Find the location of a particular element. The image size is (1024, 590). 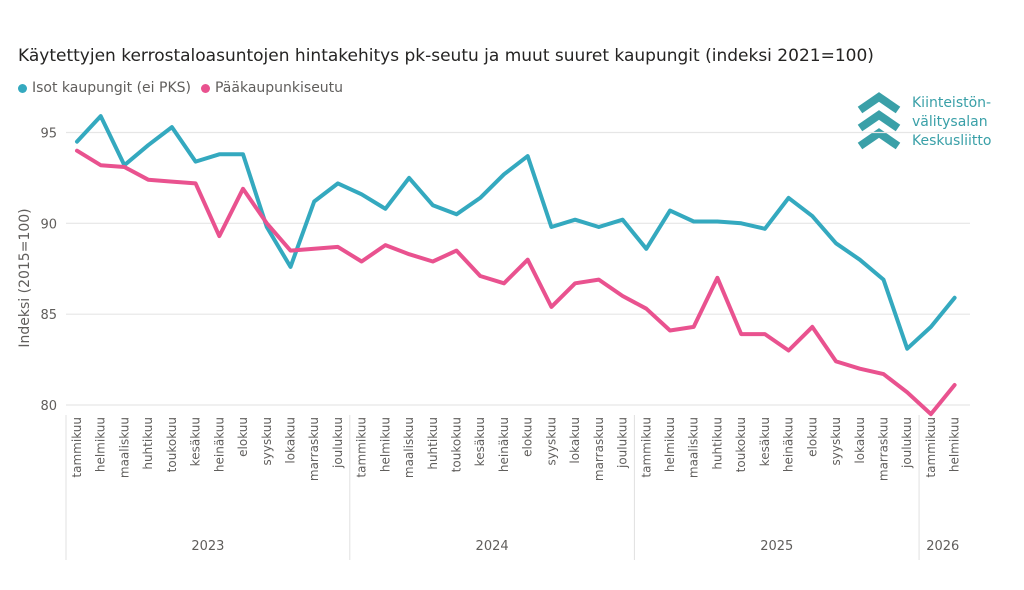

legend: Isot kaupungit (ei PKS) Pääkaupunkiseutu is located at coordinates (180, 88).